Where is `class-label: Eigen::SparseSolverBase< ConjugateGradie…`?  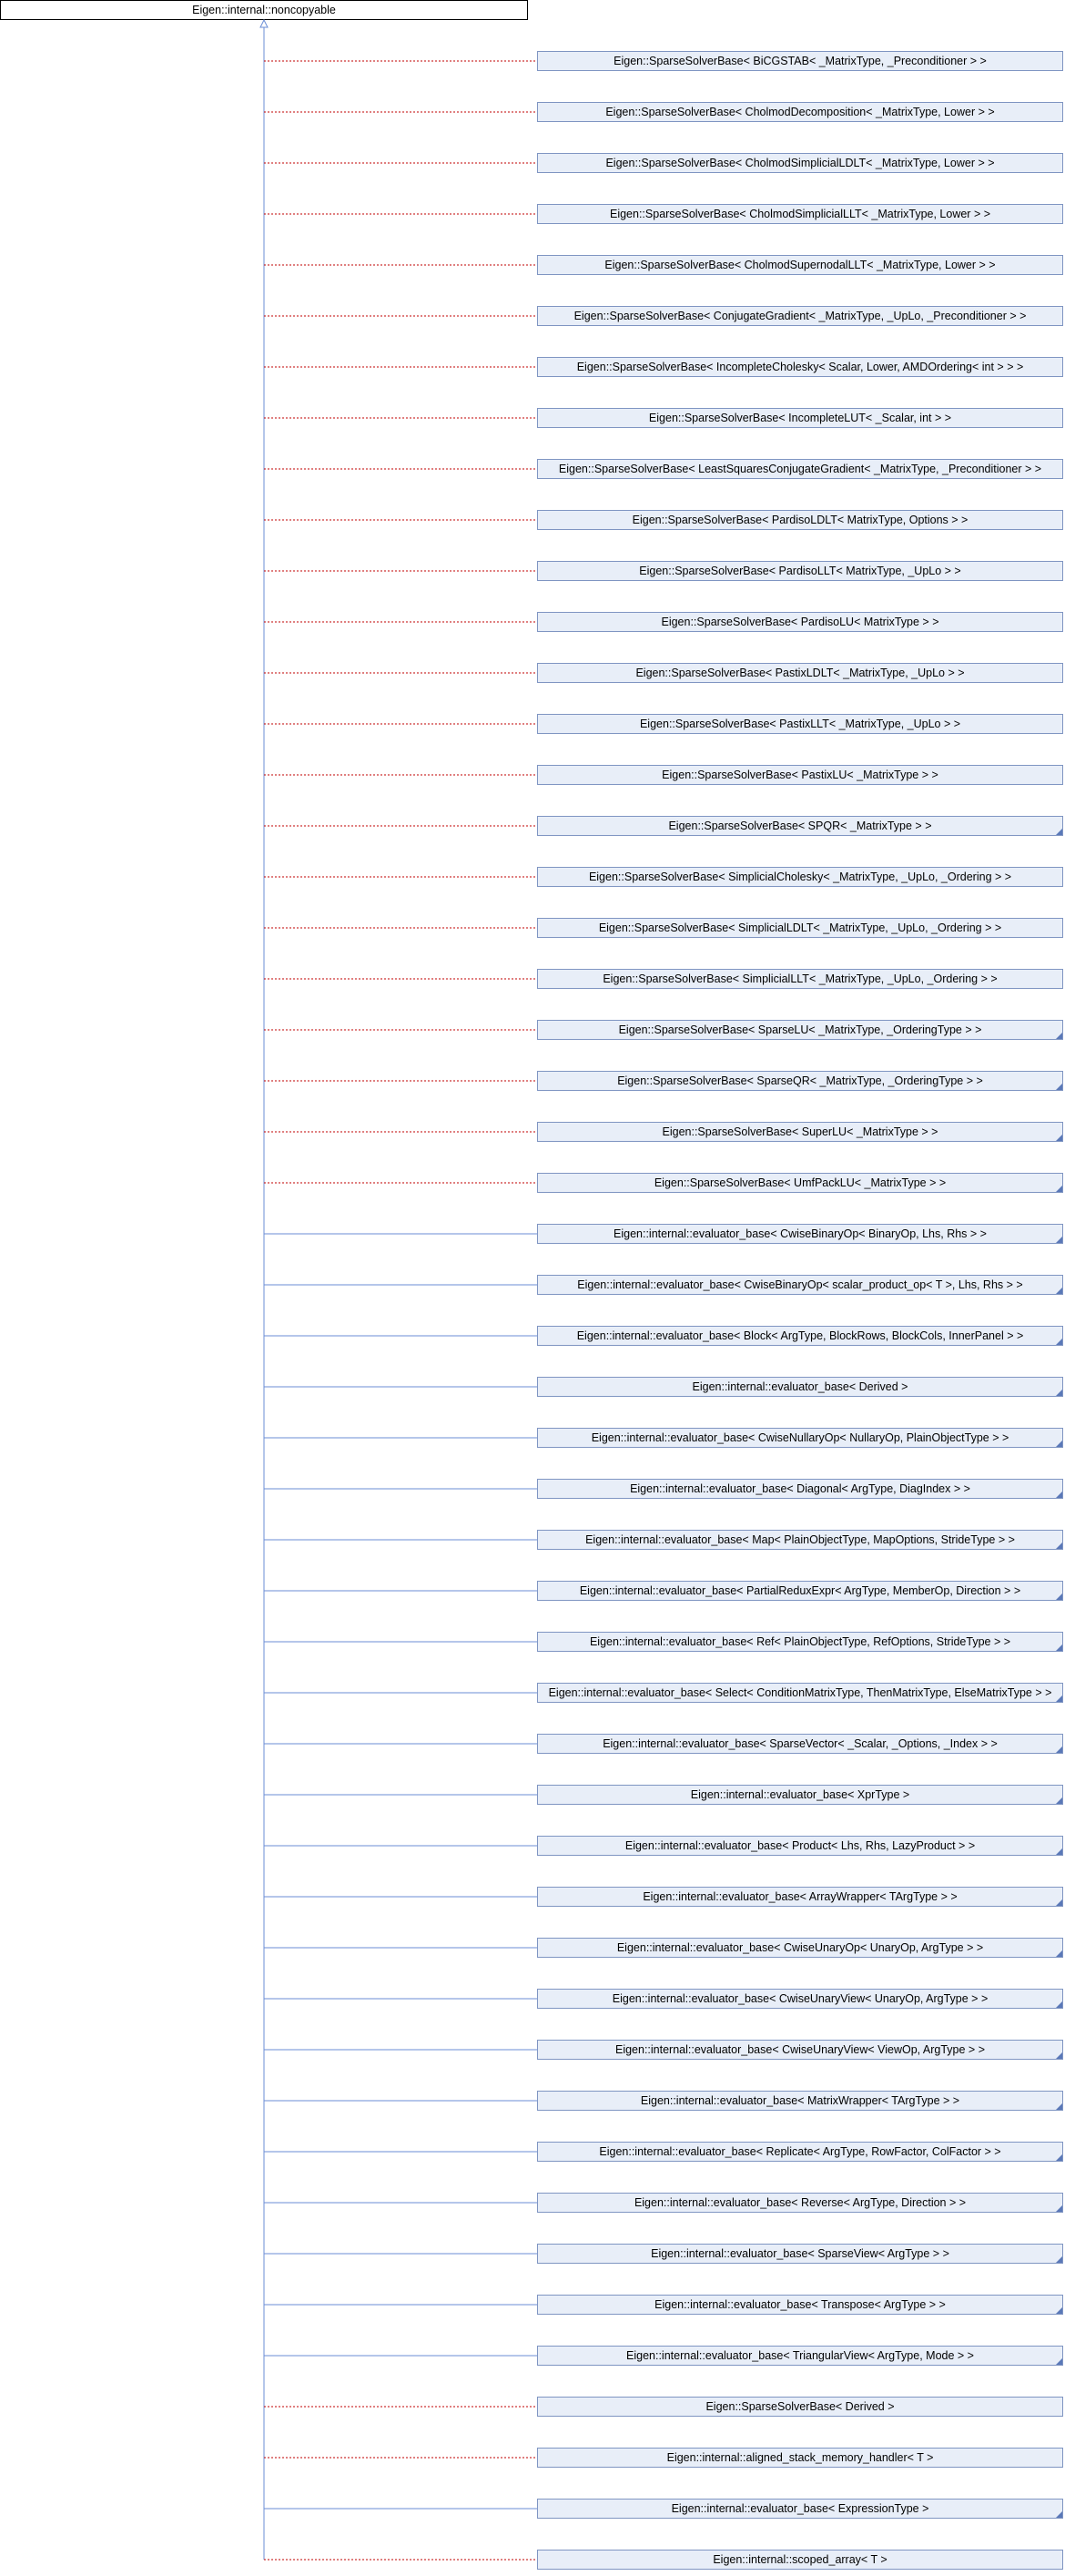 class-label: Eigen::SparseSolverBase< ConjugateGradie… is located at coordinates (801, 316).